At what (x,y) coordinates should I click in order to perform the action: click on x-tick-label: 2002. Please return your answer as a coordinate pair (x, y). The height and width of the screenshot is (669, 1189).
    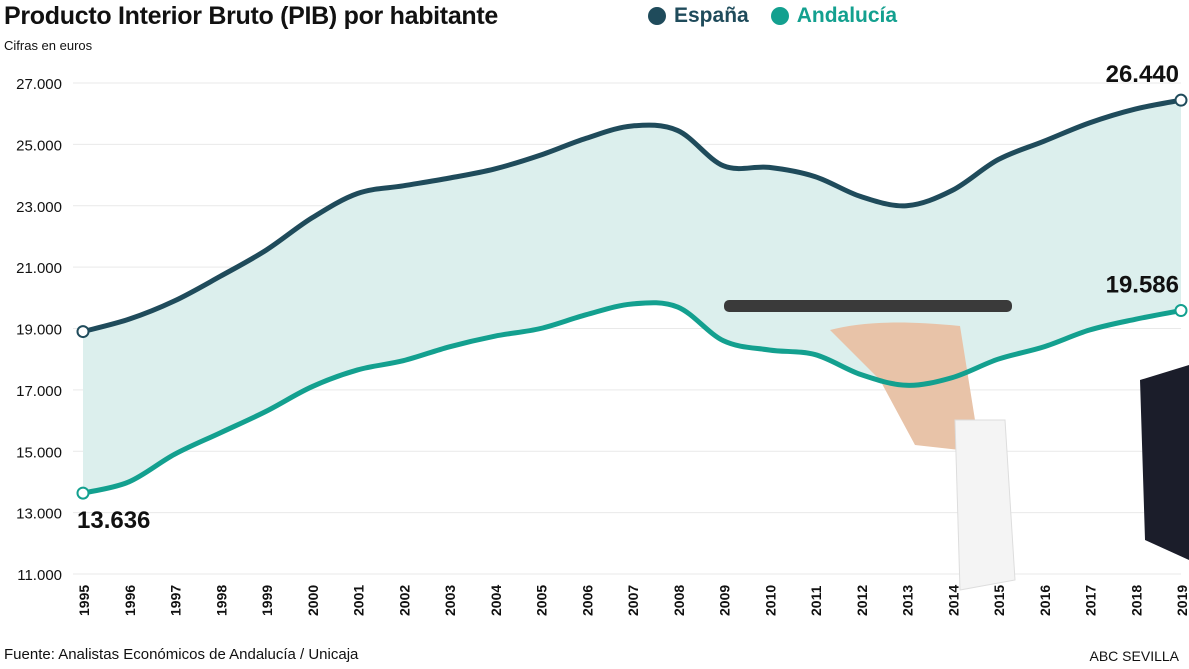
    Looking at the image, I should click on (404, 600).